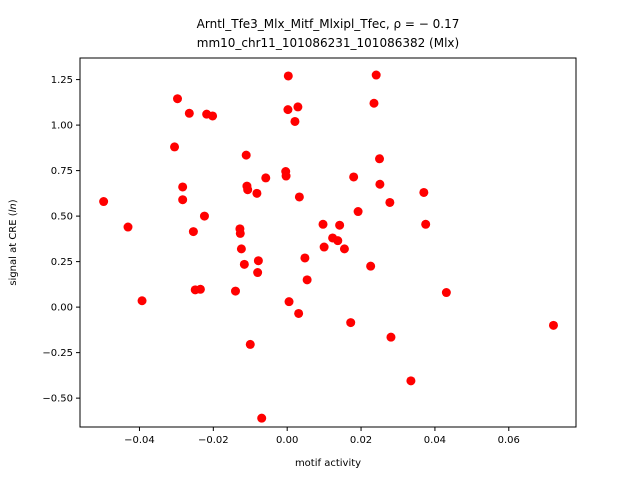 This screenshot has width=640, height=480. I want to click on x-axis-ticks: −0.04 −0.02 0.00 0.02 0.04 0.06, so click(322, 436).